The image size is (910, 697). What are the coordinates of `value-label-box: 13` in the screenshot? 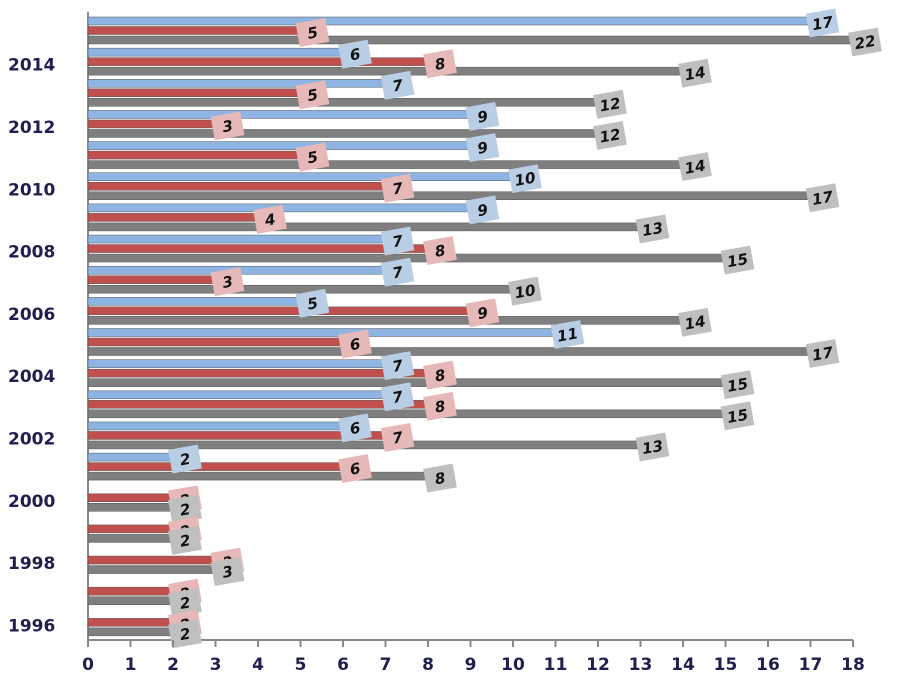 It's located at (652, 447).